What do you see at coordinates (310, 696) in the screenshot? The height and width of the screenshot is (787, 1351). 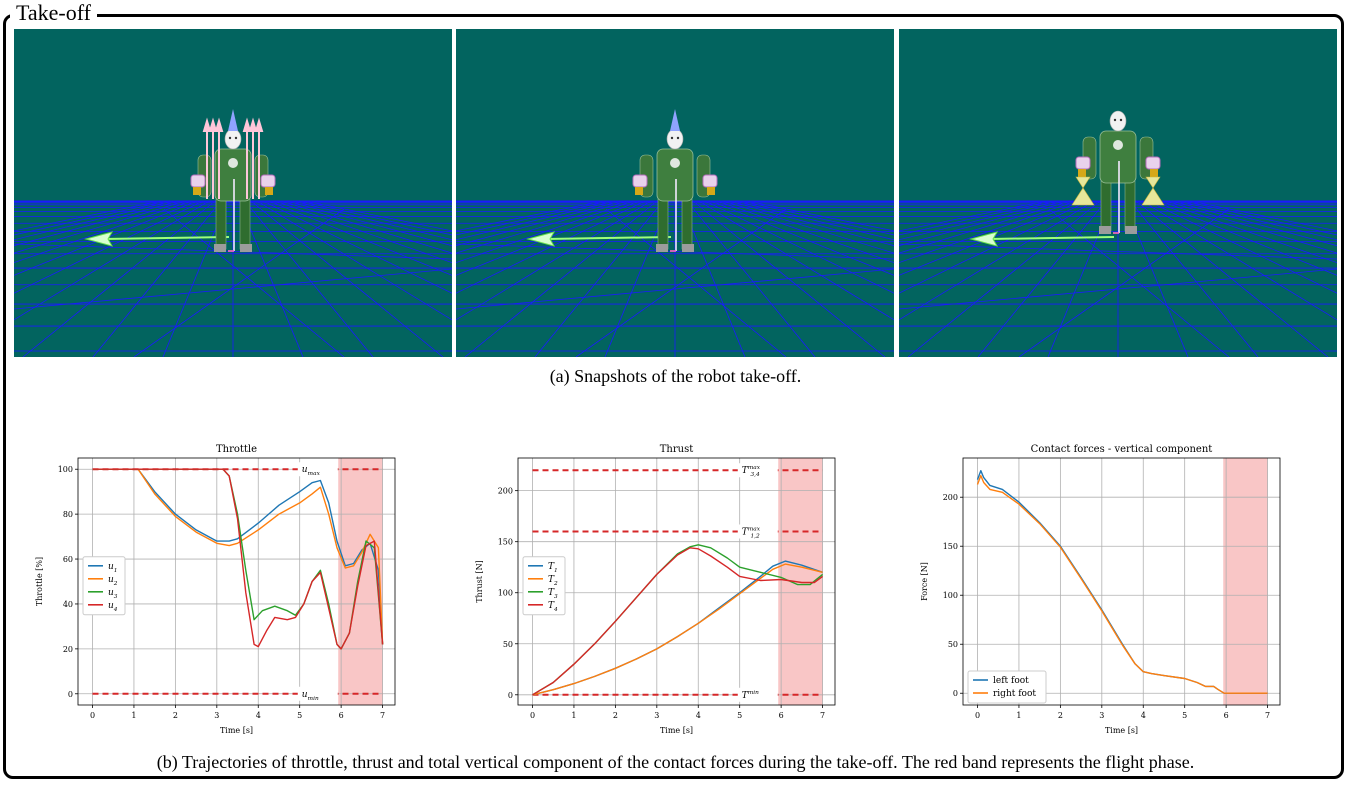 I see `limit-label: umin` at bounding box center [310, 696].